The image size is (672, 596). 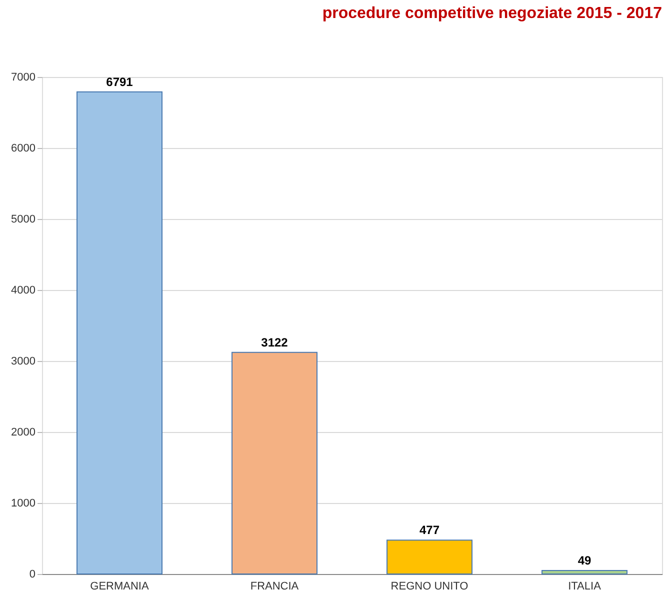 I want to click on y-tick-label: 0, so click(x=32, y=574).